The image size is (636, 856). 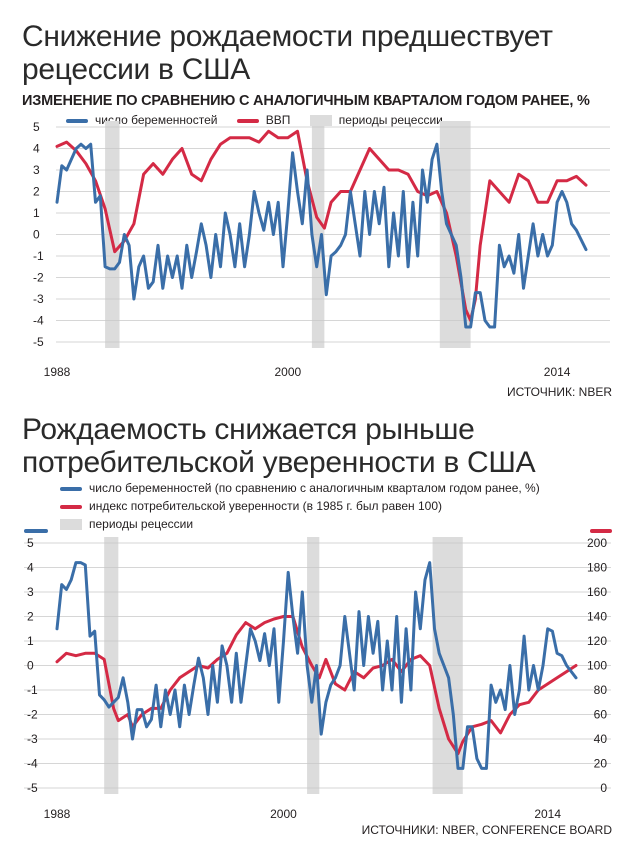 What do you see at coordinates (36, 213) in the screenshot?
I see `top-ytick-label-4: 1` at bounding box center [36, 213].